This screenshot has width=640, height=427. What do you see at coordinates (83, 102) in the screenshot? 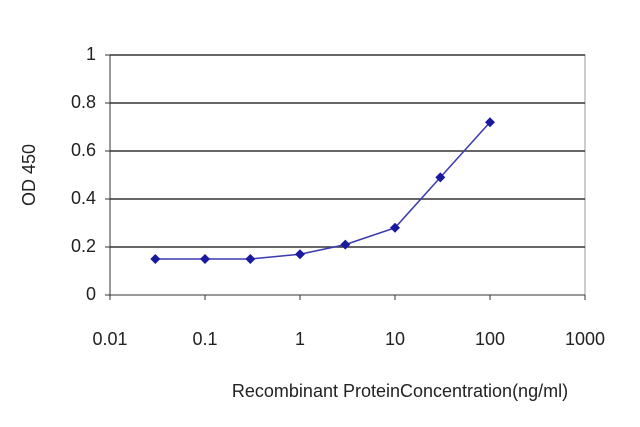
I see `y-tick-label: 0.8` at bounding box center [83, 102].